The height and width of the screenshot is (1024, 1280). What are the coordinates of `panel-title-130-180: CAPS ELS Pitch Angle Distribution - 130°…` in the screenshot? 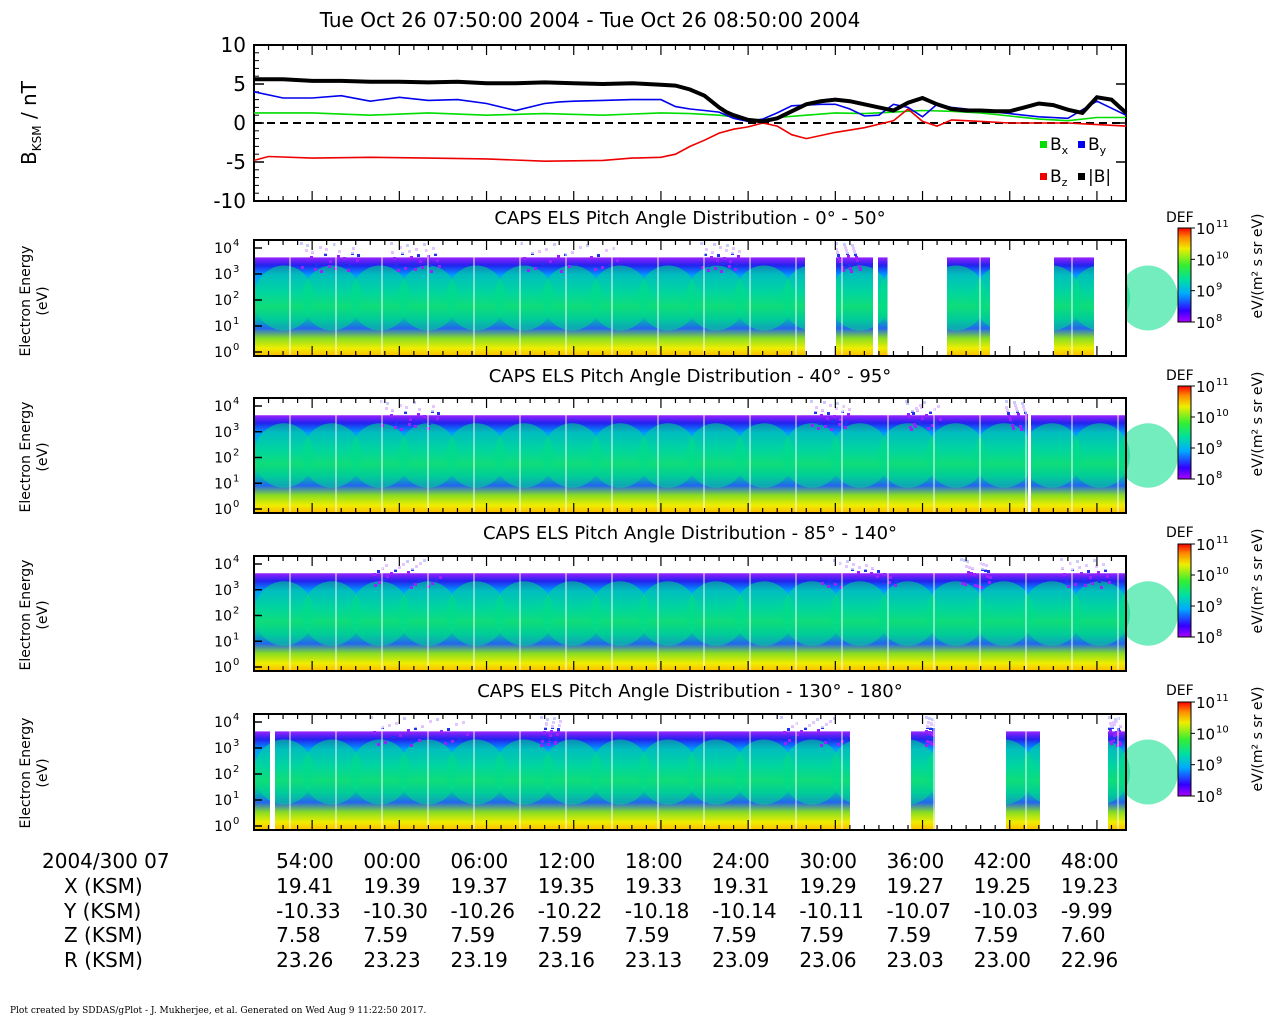 It's located at (690, 691).